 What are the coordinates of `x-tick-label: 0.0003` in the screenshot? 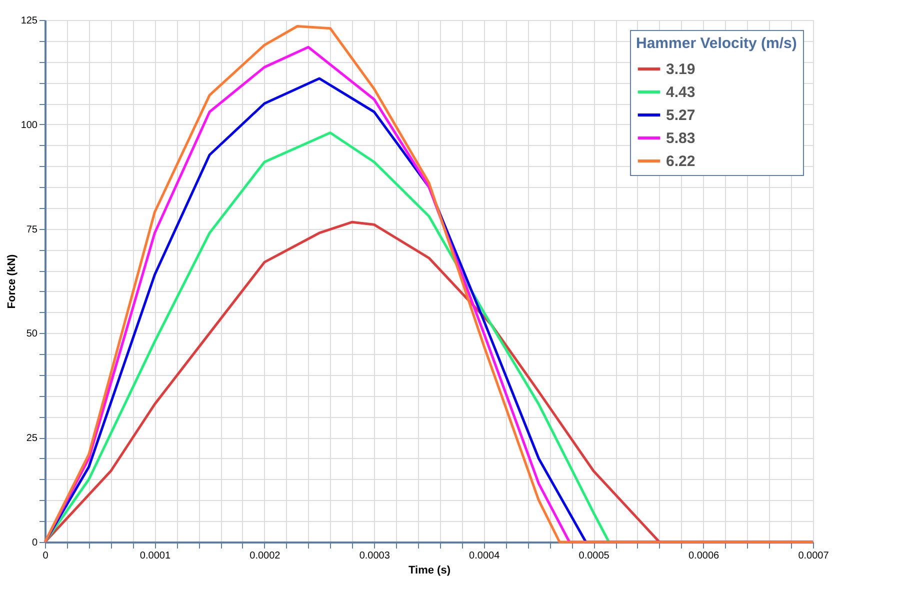 It's located at (374, 556).